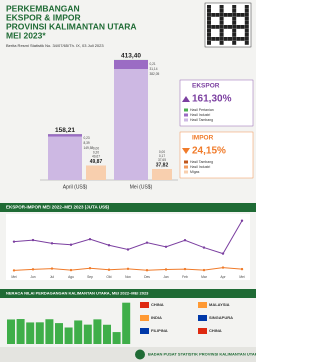 This screenshot has height=362, width=320. Describe the element at coordinates (159, 330) in the screenshot. I see `country-name: FILIPINA` at that location.